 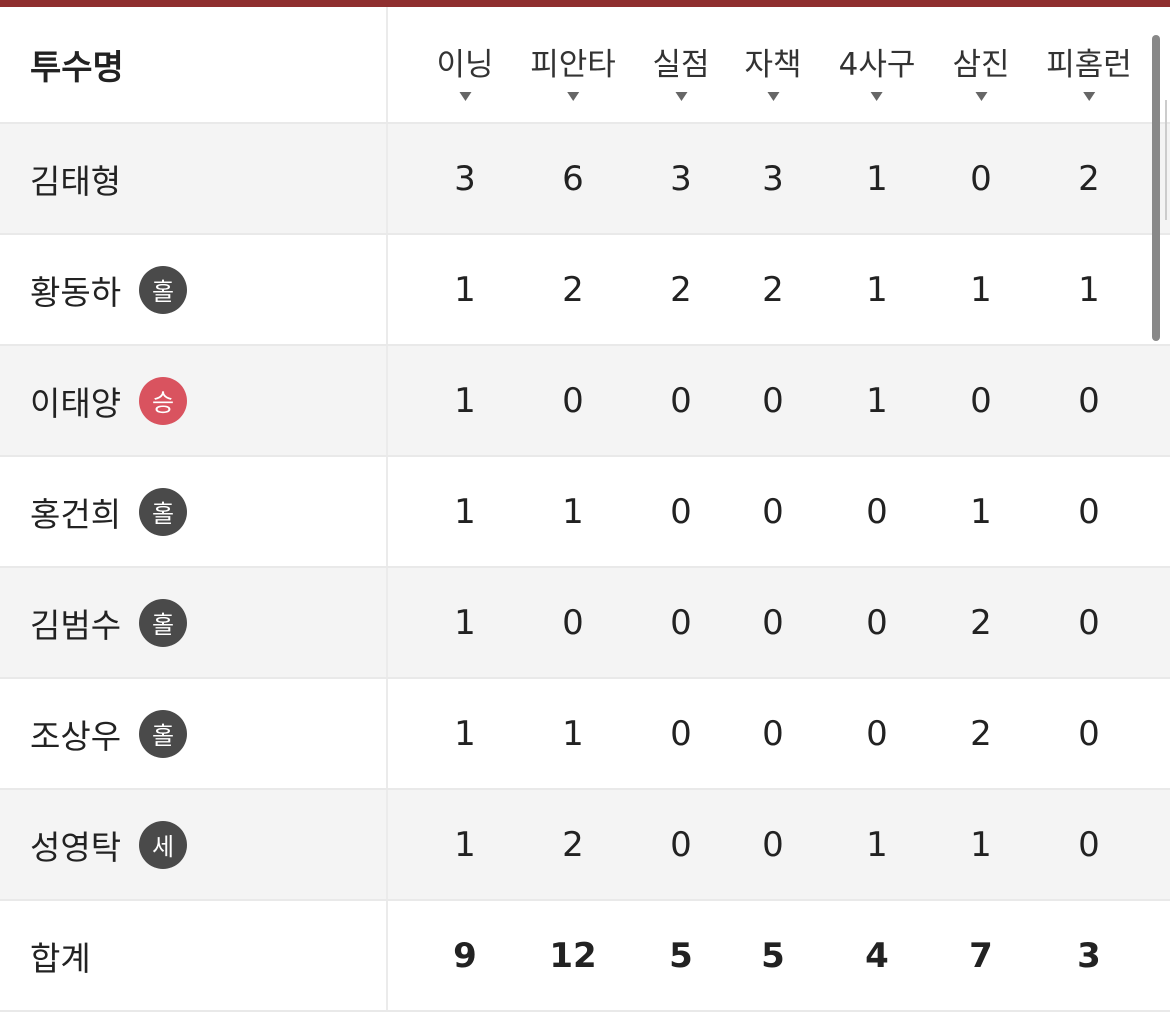 I want to click on pitcher-name: 김태형, so click(x=76, y=181).